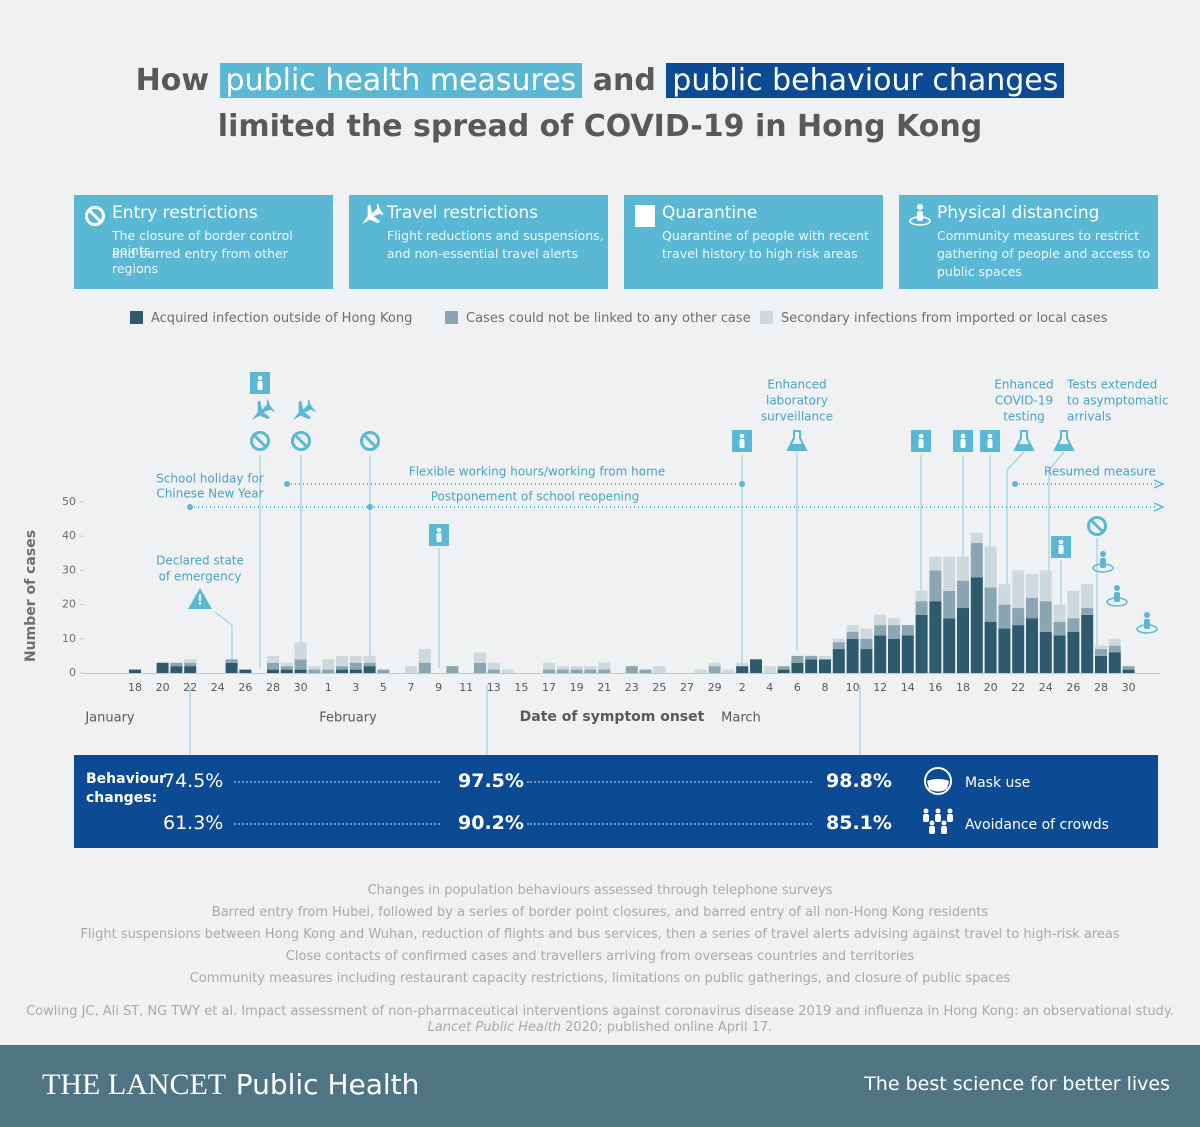 The image size is (1200, 1127). What do you see at coordinates (230, 1084) in the screenshot?
I see `brand: THE LANCET Public Health` at bounding box center [230, 1084].